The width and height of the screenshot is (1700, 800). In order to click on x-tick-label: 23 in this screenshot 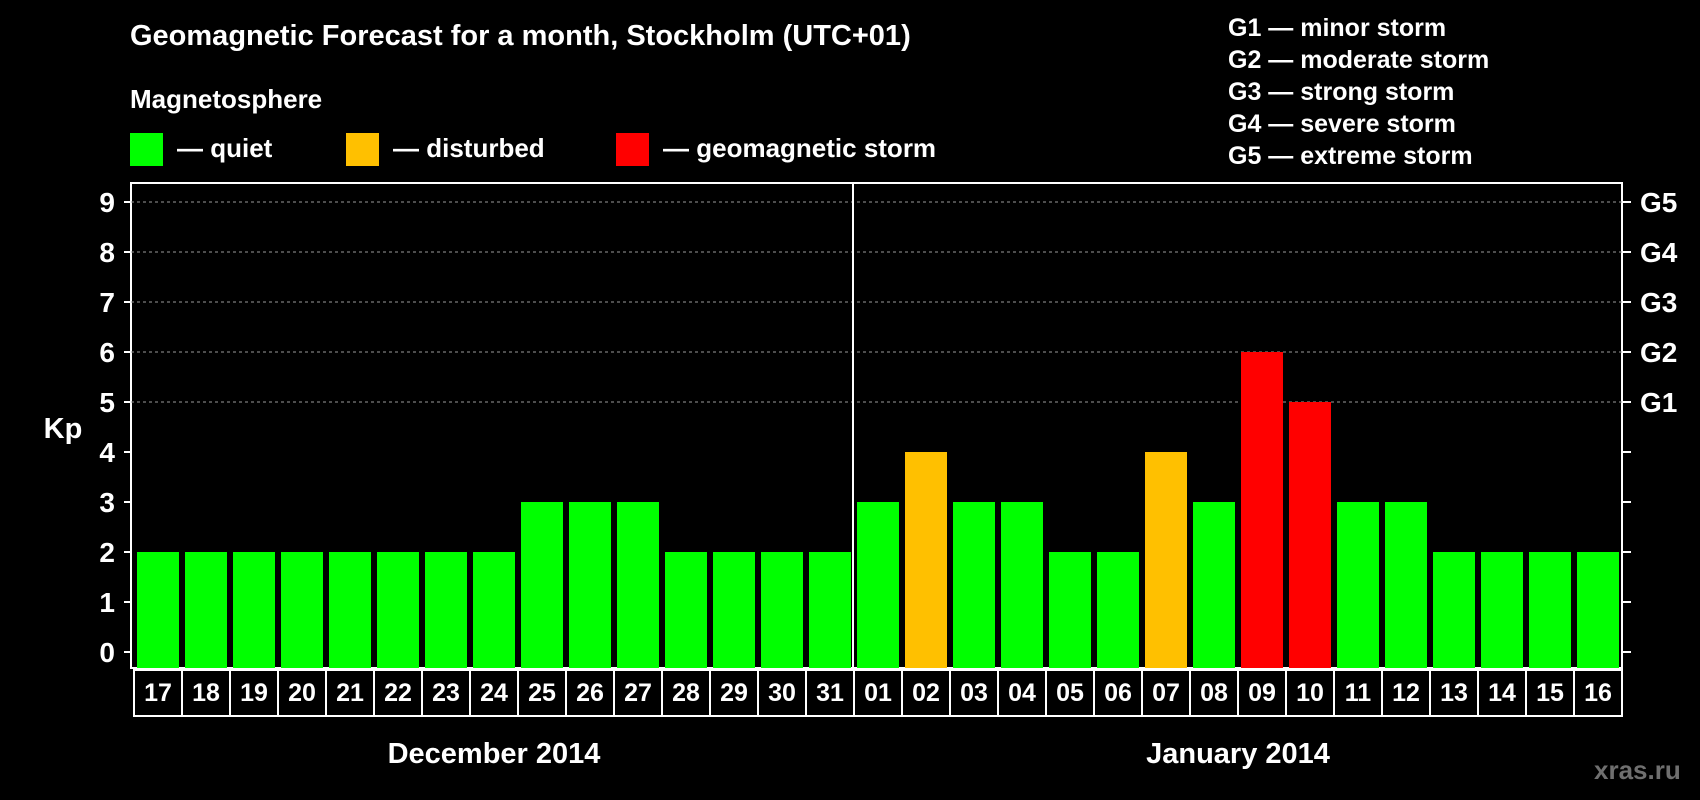, I will do `click(446, 693)`.